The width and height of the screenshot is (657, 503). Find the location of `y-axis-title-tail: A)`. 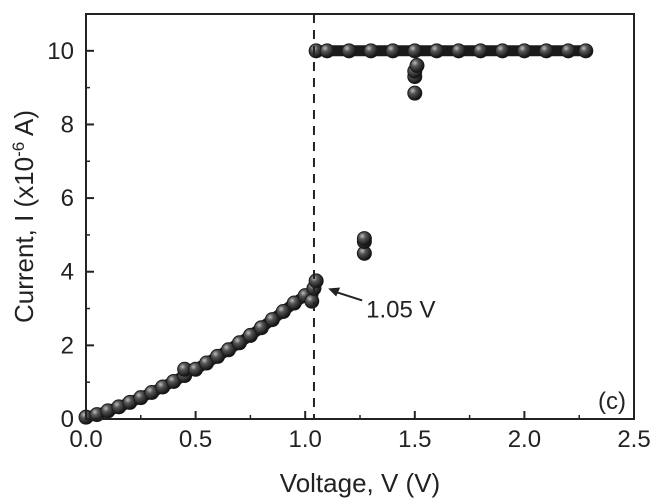

y-axis-title-tail: A) is located at coordinates (24, 126).